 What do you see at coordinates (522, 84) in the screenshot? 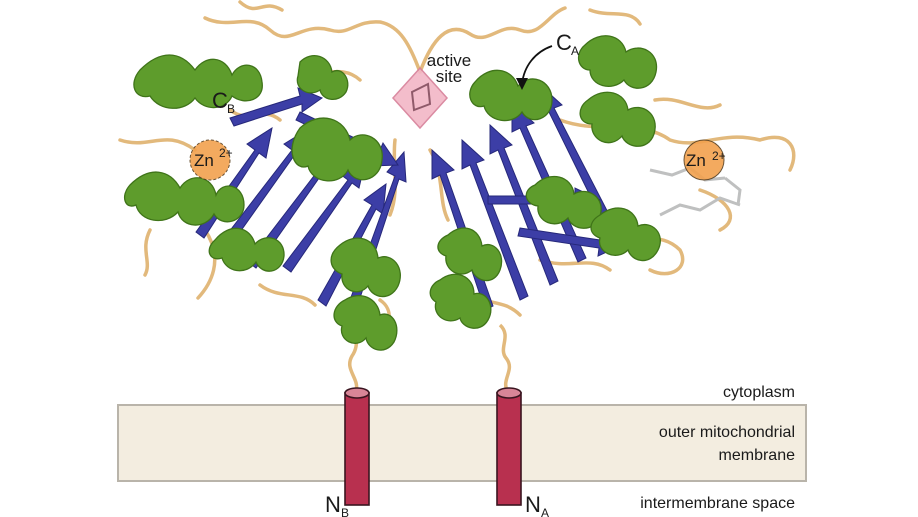
I see `c-terminus-a-arrowhead` at bounding box center [522, 84].